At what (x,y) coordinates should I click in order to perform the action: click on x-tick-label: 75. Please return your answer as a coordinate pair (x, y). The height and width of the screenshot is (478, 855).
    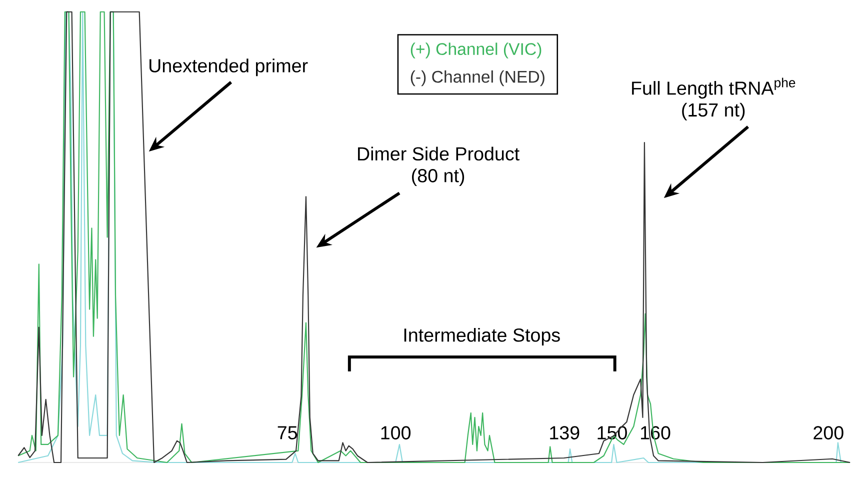
    Looking at the image, I should click on (288, 433).